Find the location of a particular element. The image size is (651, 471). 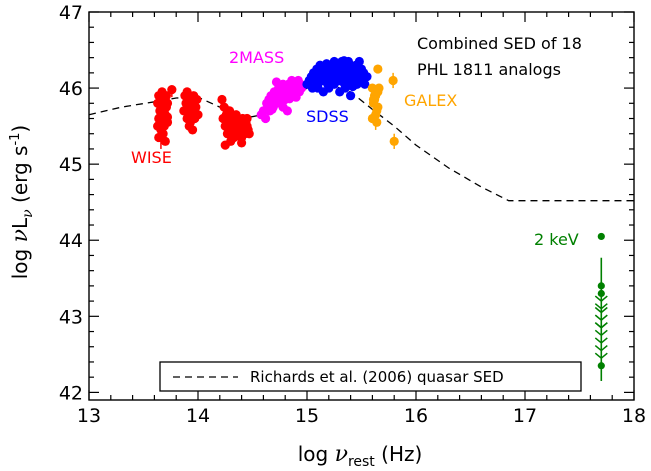

x-tick-label: 16 is located at coordinates (416, 416).